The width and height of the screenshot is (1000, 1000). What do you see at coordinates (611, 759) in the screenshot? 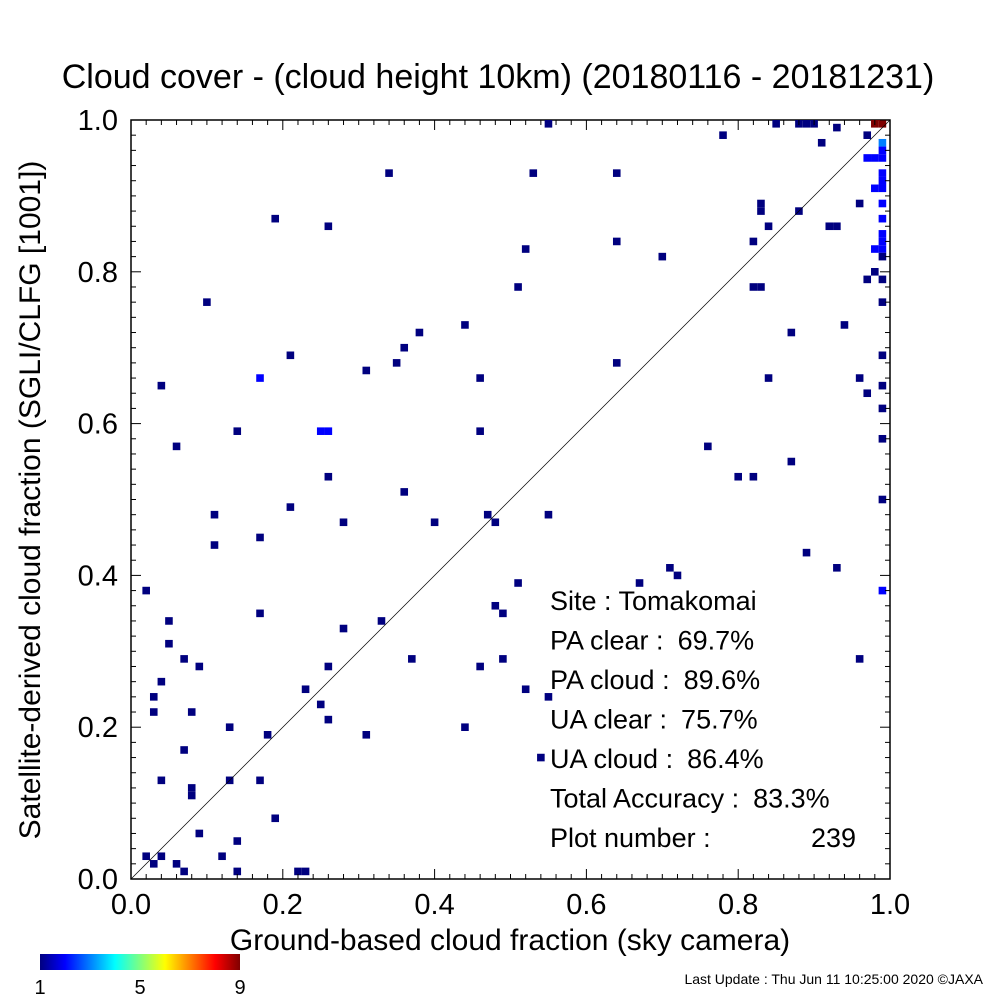
I see `stat-label: UA cloud :` at bounding box center [611, 759].